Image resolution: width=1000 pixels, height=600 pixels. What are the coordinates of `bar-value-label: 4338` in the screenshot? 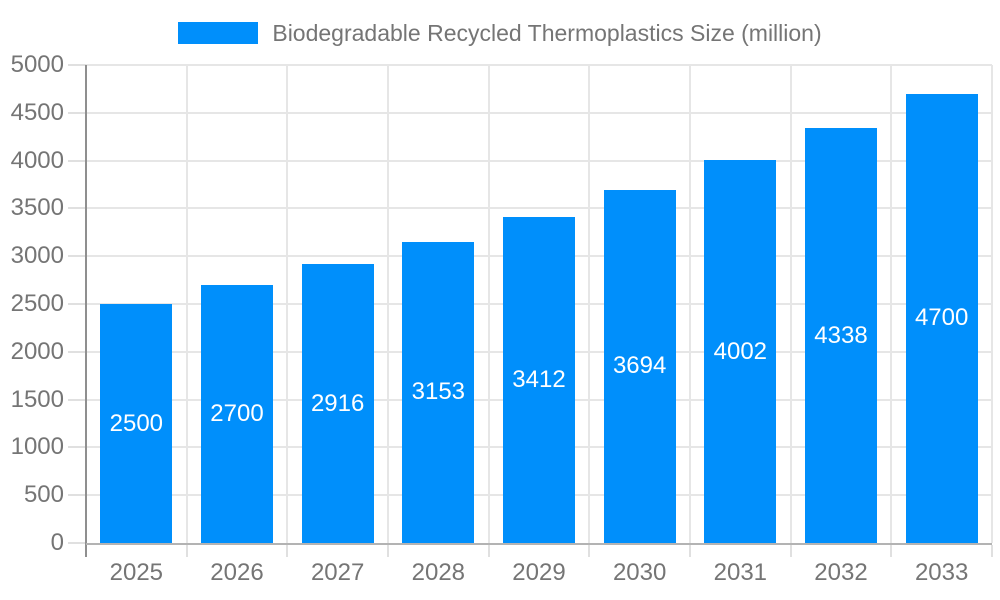 It's located at (841, 335).